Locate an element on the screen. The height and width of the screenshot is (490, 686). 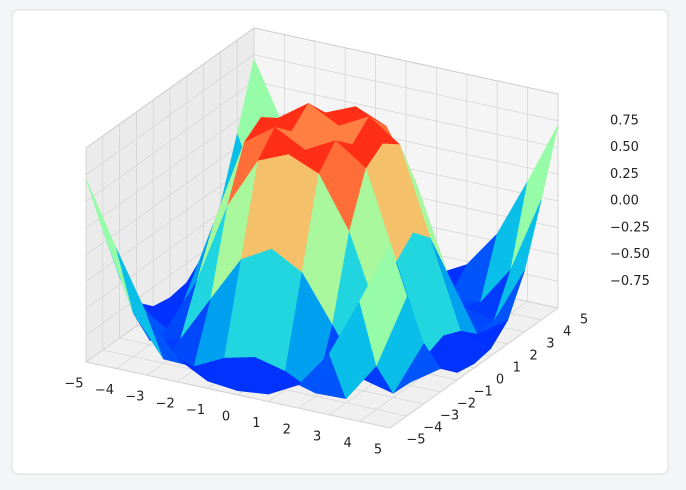
y-tick-label: 1 is located at coordinates (517, 368).